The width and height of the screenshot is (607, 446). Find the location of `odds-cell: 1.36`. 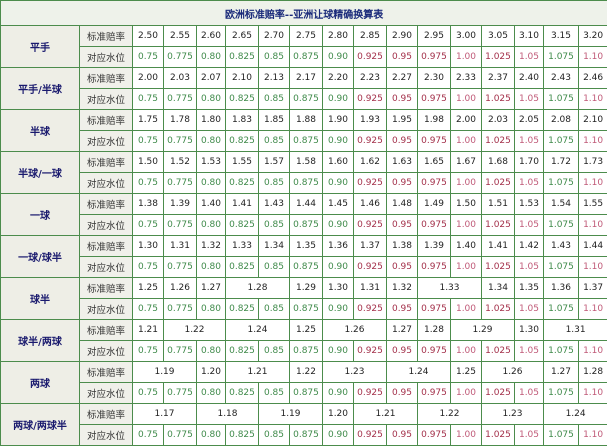

odds-cell: 1.36 is located at coordinates (338, 246).